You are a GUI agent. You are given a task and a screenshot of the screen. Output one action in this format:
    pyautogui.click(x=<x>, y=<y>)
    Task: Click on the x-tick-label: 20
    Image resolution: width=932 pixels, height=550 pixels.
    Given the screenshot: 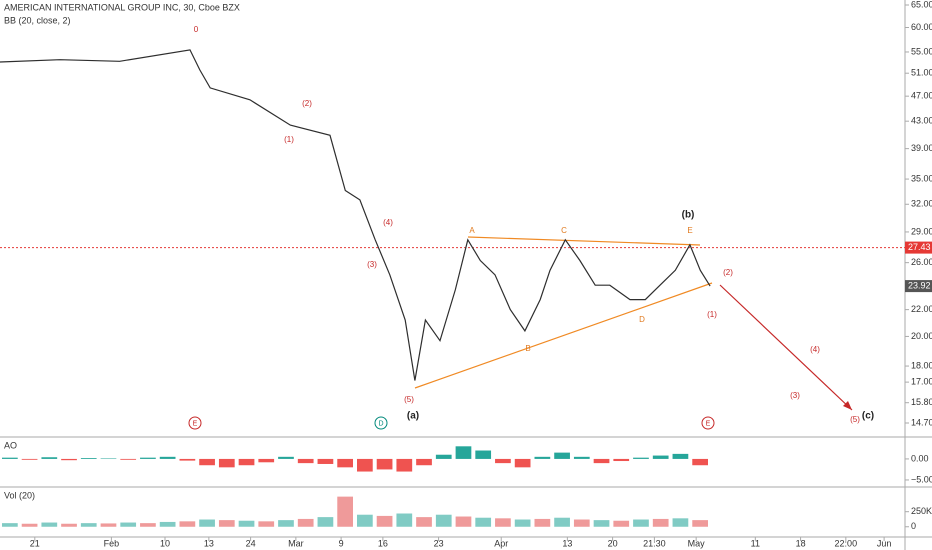 What is the action you would take?
    pyautogui.click(x=613, y=543)
    